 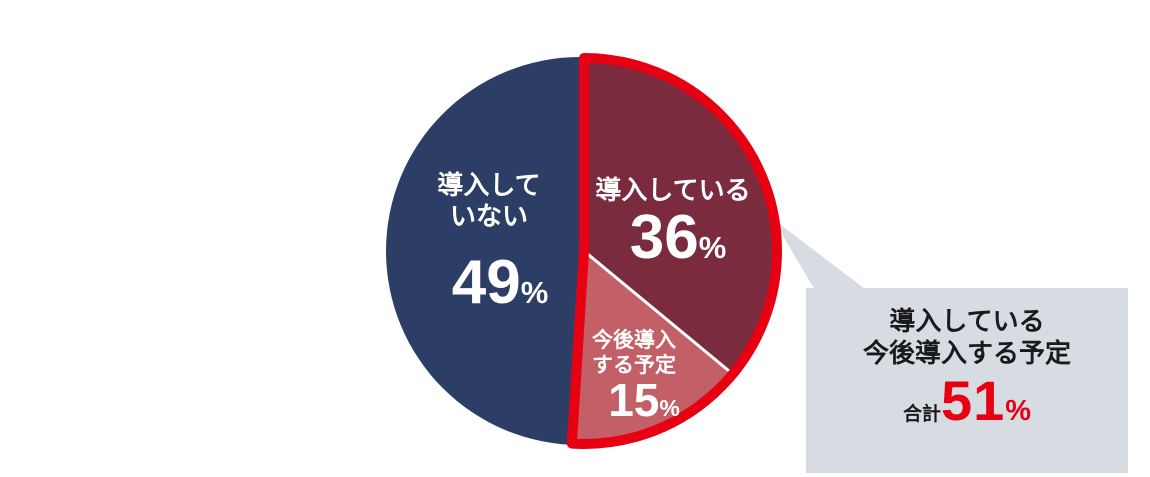 I want to click on segment-label-introduced: 導入している, so click(x=673, y=190).